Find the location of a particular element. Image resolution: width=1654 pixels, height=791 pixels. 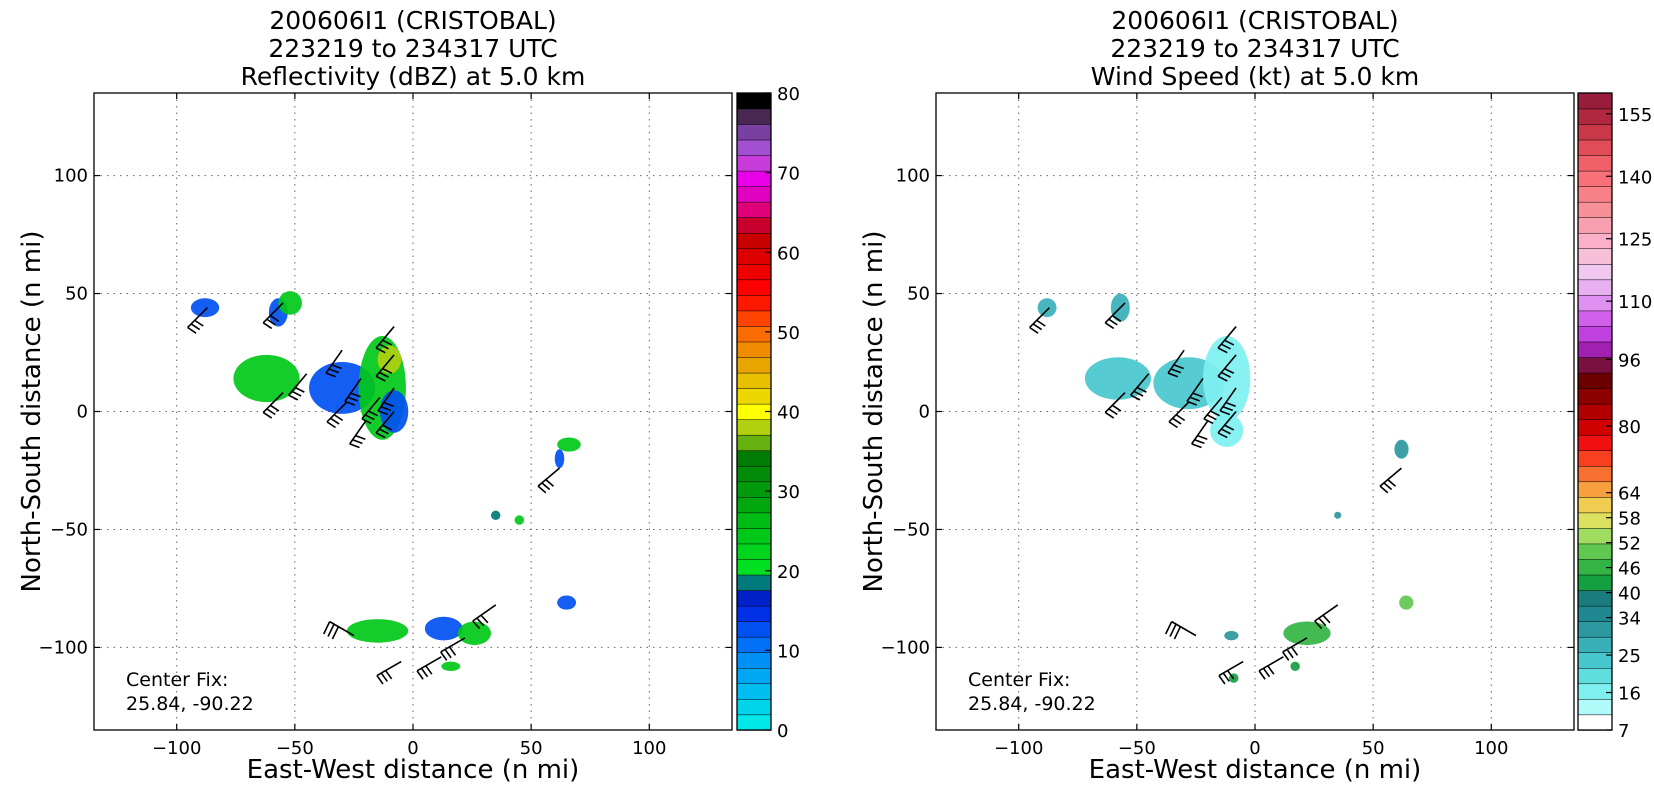

reflectivity-xaxis-label: East-West distance (n mi) is located at coordinates (413, 770).